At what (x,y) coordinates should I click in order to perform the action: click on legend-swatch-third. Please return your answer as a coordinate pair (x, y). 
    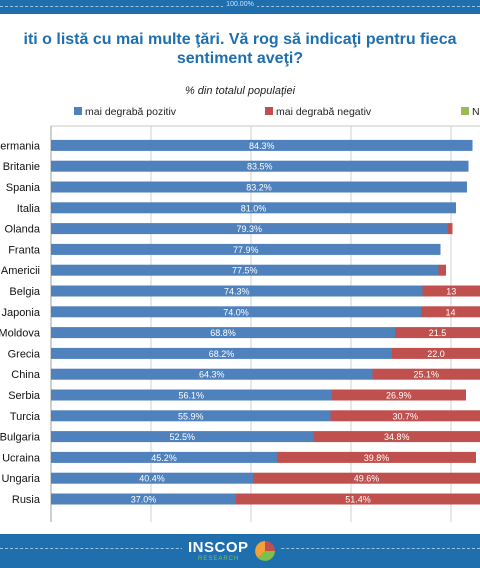
    Looking at the image, I should click on (465, 111).